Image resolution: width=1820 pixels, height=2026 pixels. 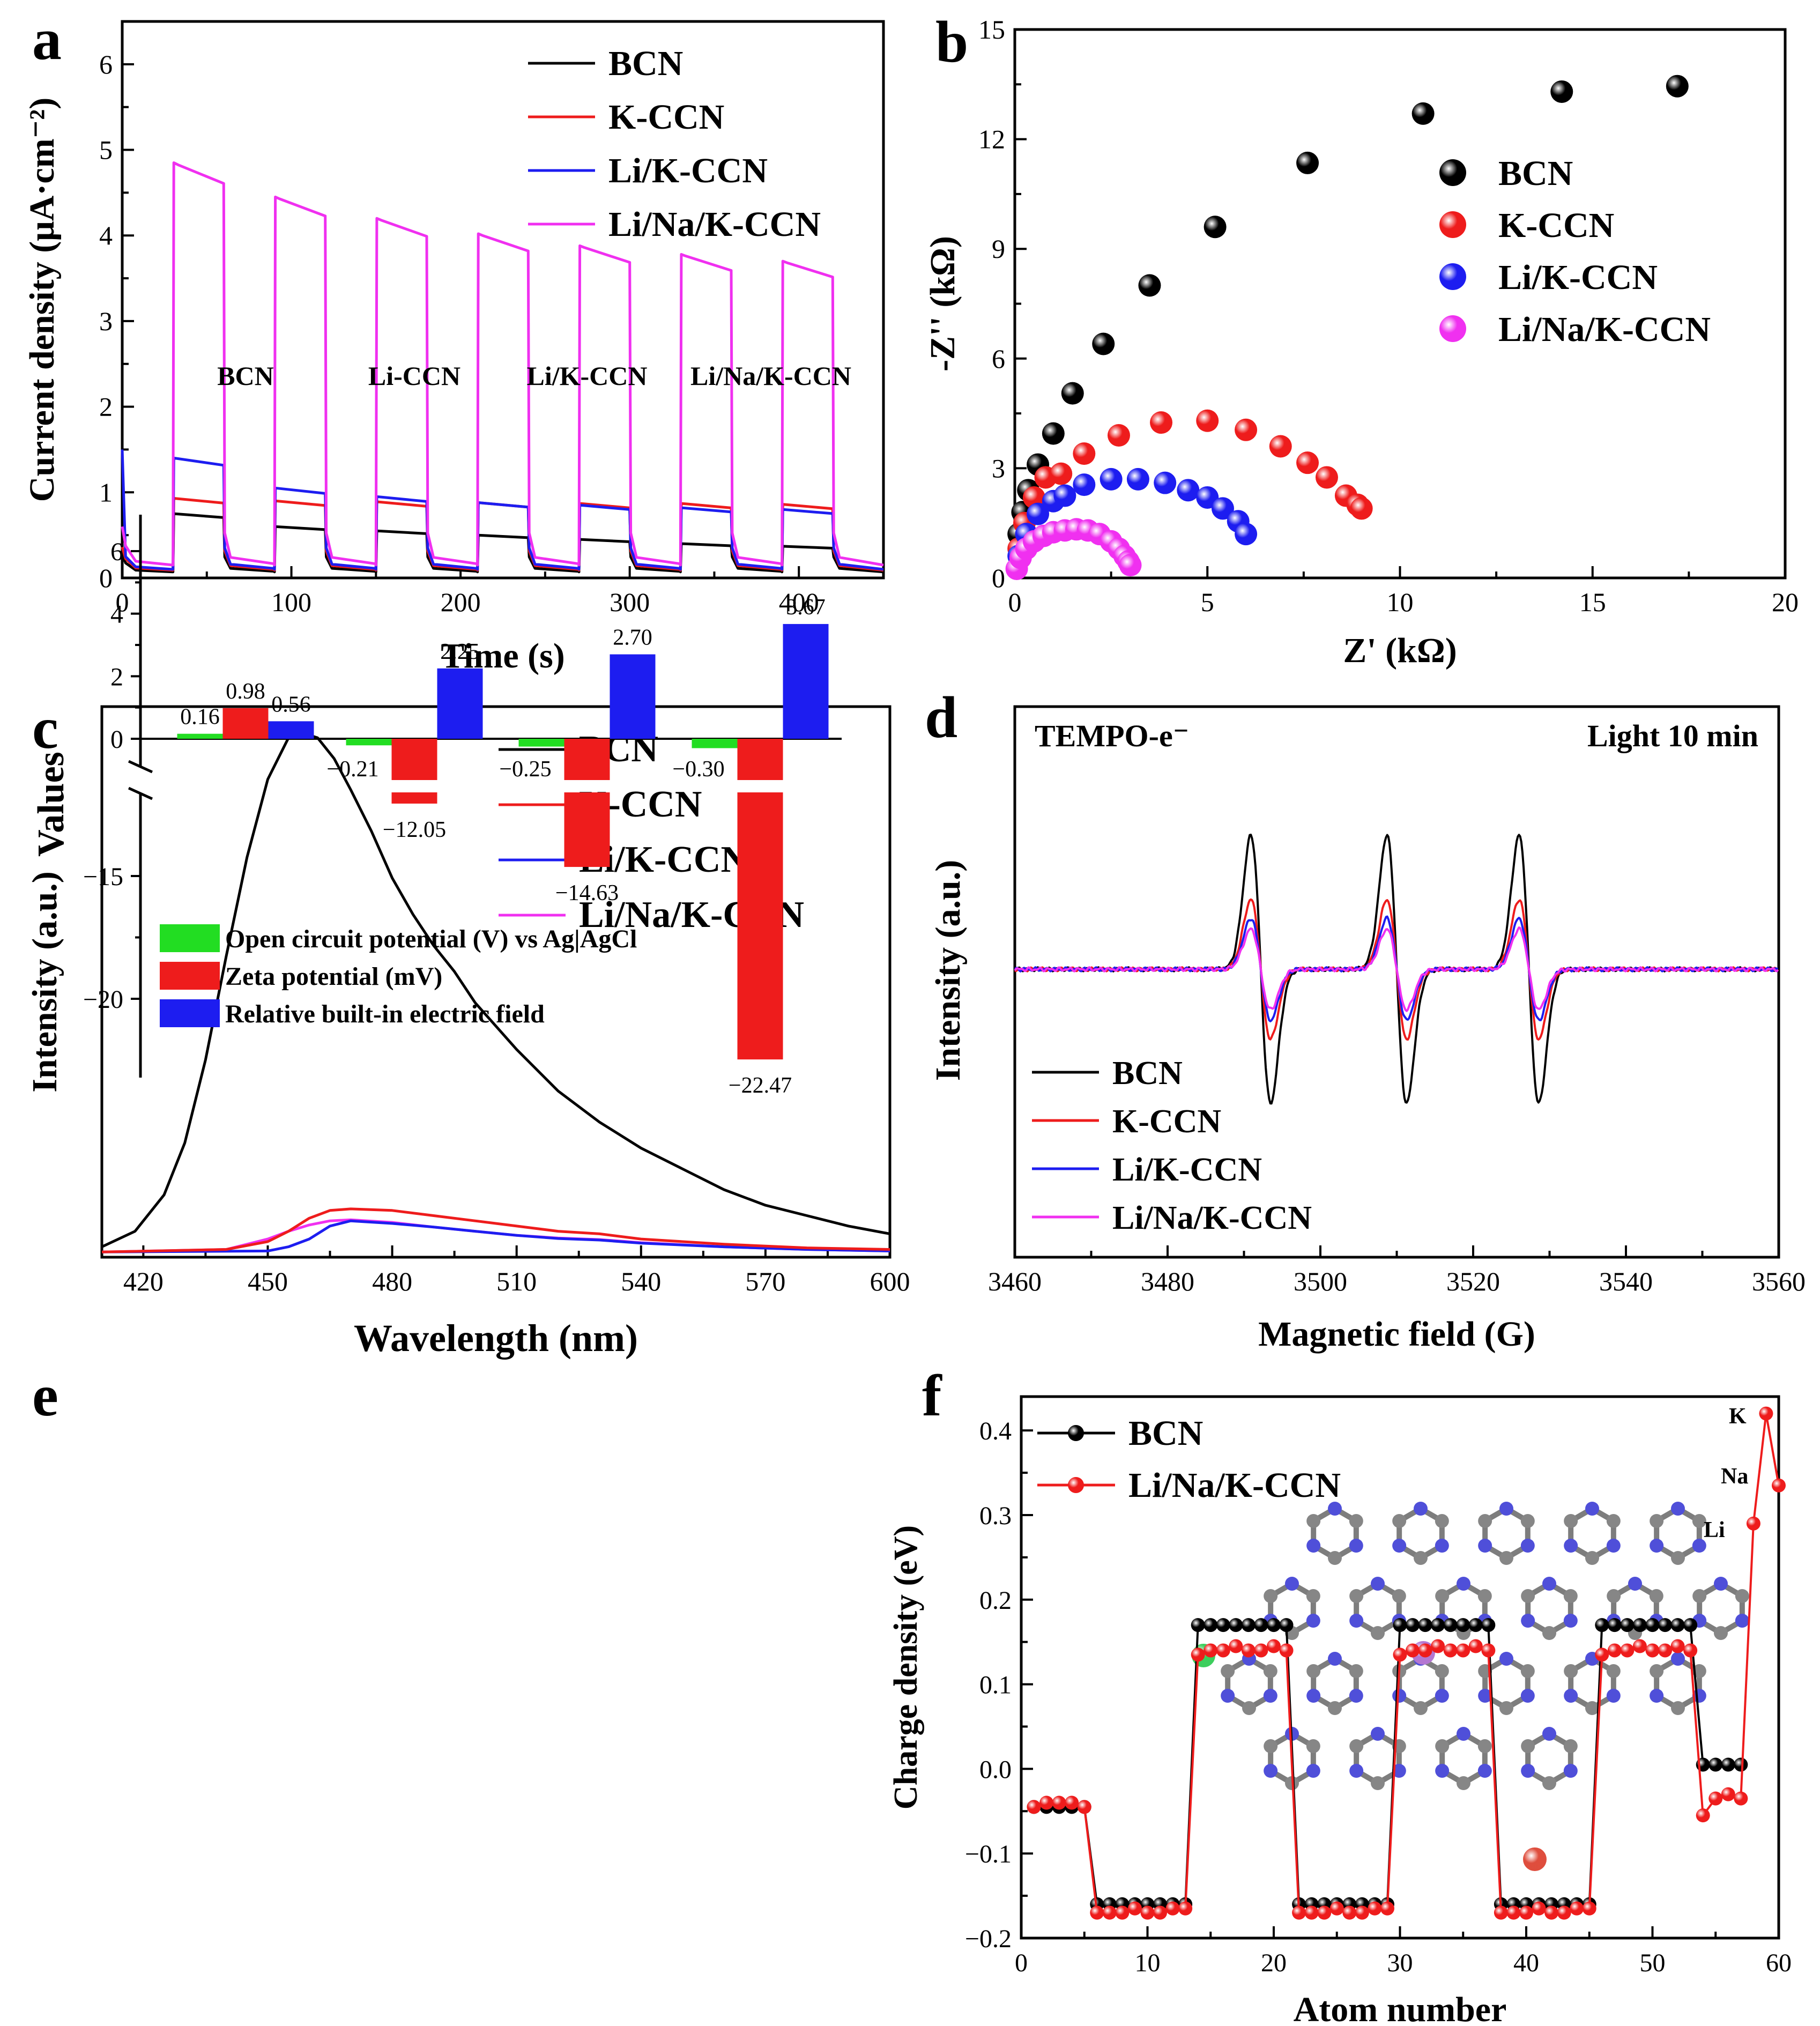 What do you see at coordinates (385, 1014) in the screenshot?
I see `panel-e-legend-label: Relative built-in electric field` at bounding box center [385, 1014].